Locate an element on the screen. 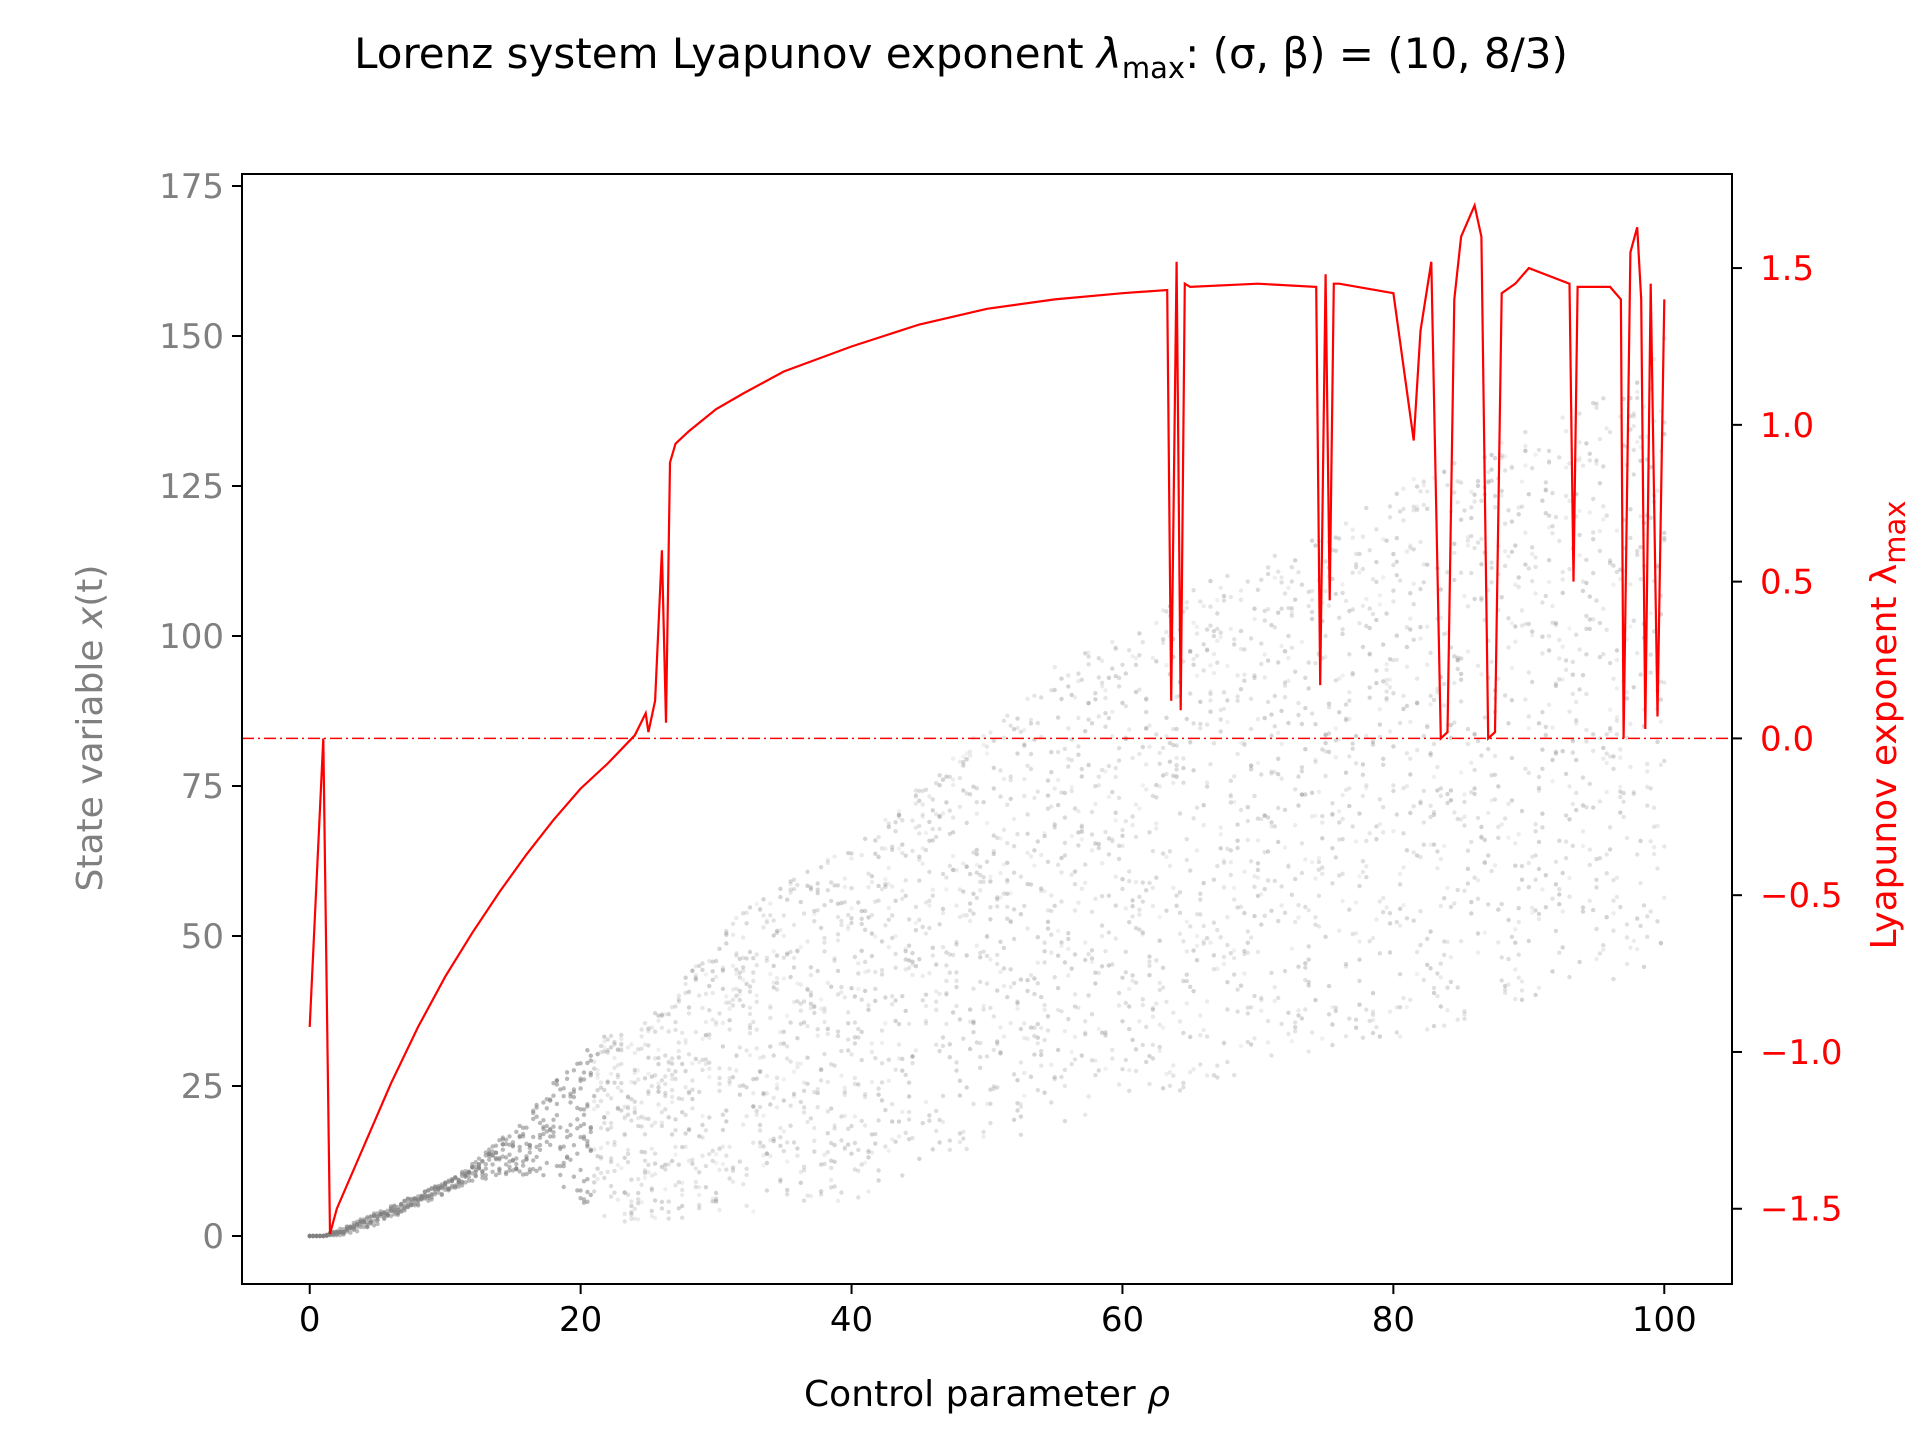  y-left-tick-label: 100 is located at coordinates (191, 637).